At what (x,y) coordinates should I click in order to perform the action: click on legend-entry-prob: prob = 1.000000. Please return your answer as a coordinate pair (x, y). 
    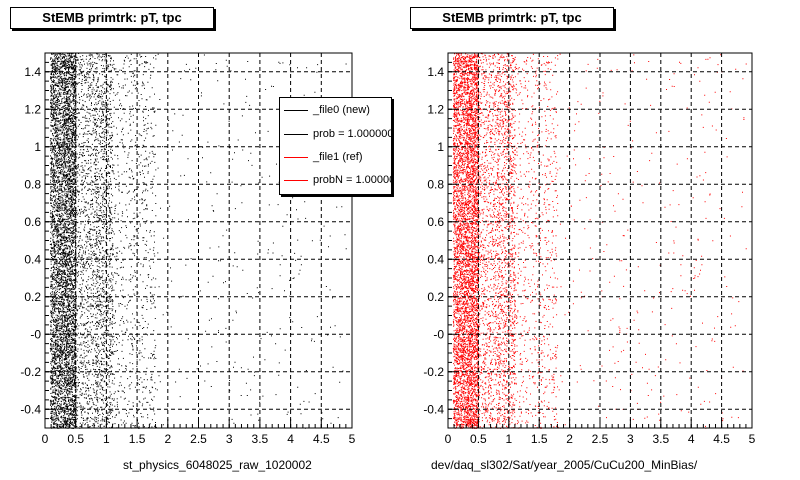
    Looking at the image, I should click on (336, 135).